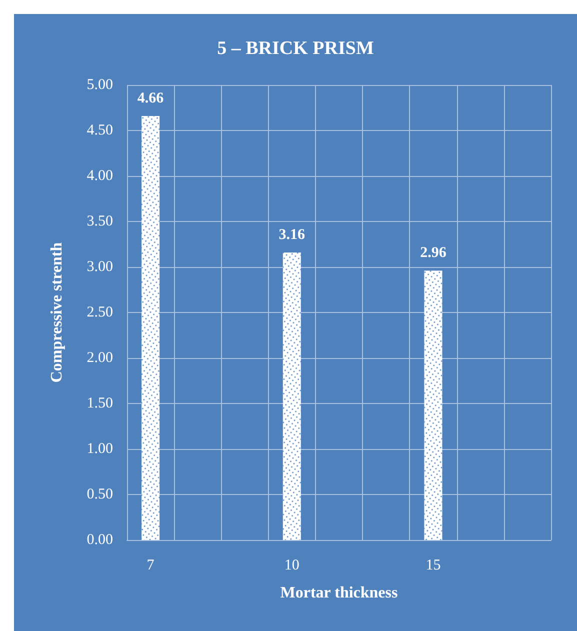  What do you see at coordinates (339, 593) in the screenshot?
I see `x-axis-title: Mortar thickness` at bounding box center [339, 593].